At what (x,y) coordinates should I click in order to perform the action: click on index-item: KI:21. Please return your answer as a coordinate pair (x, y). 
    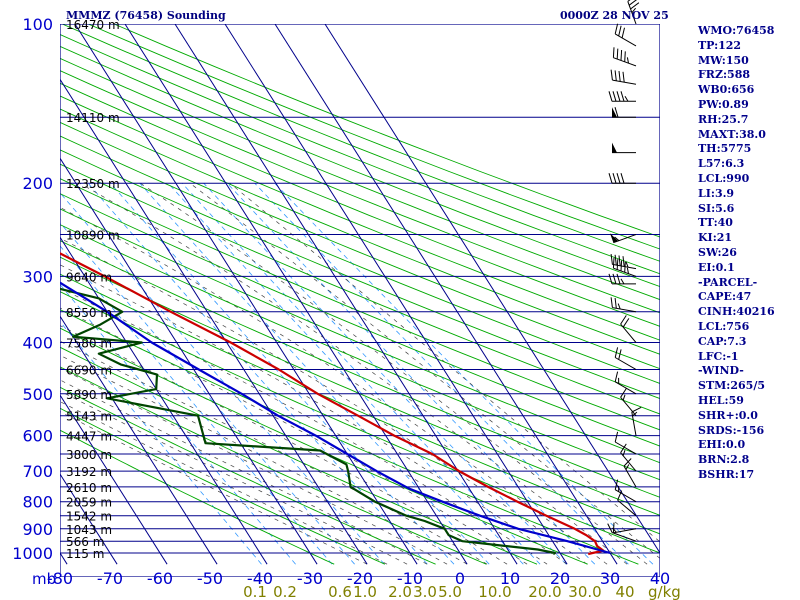
    Looking at the image, I should click on (715, 238).